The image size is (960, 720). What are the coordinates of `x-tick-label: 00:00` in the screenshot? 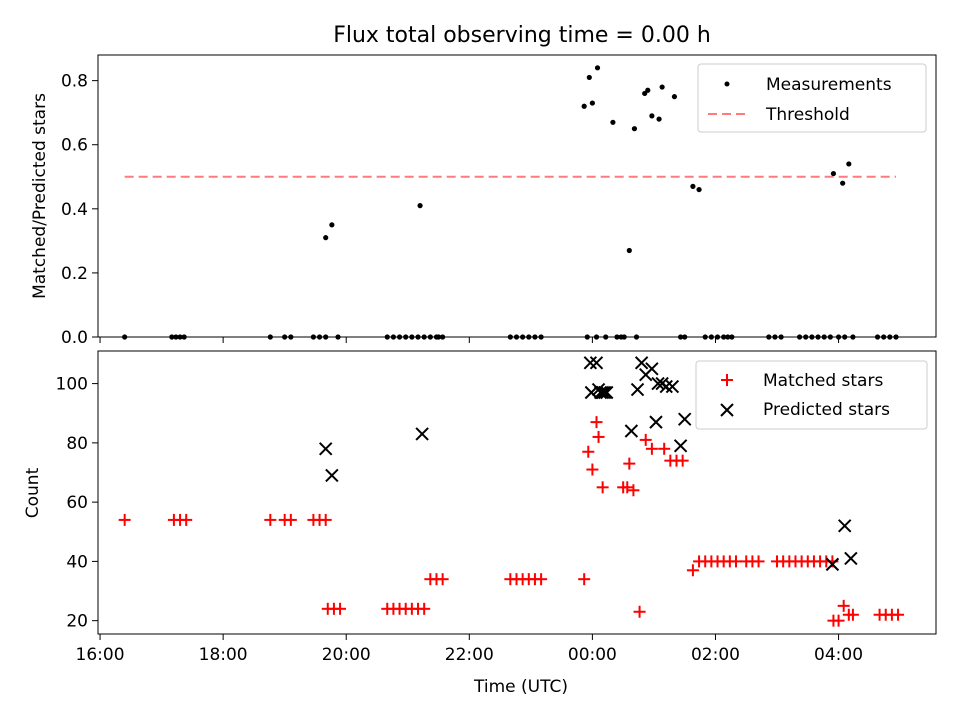 It's located at (592, 655).